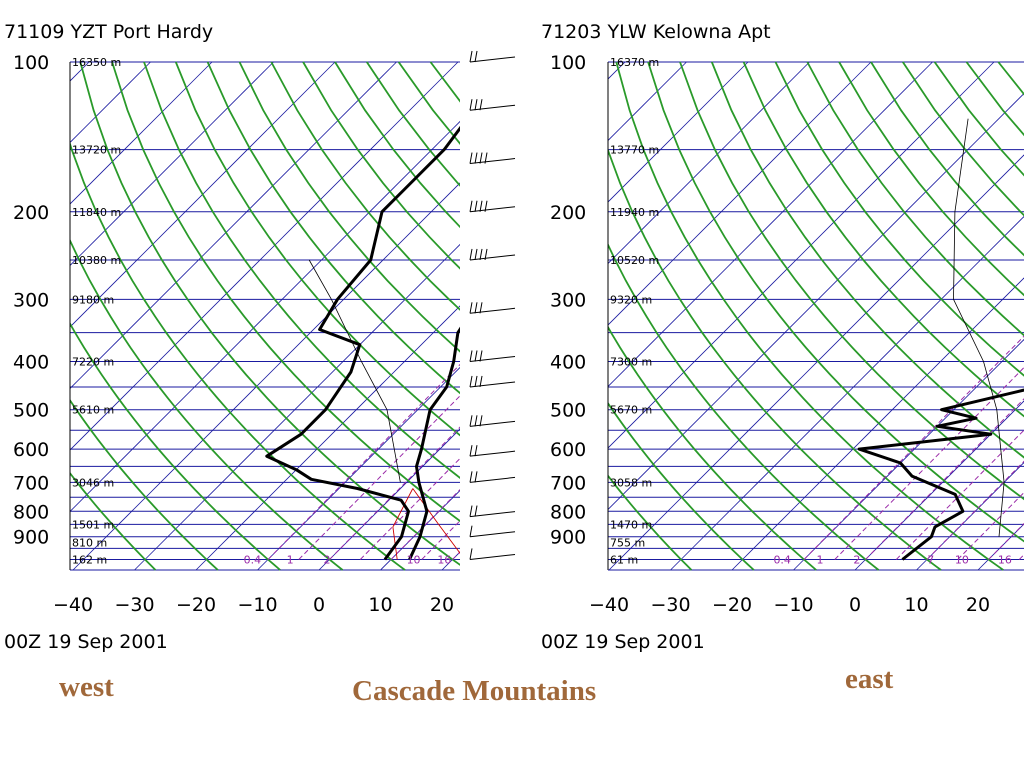  Describe the element at coordinates (134, 605) in the screenshot. I see `temperature-tick-label: −30` at that location.